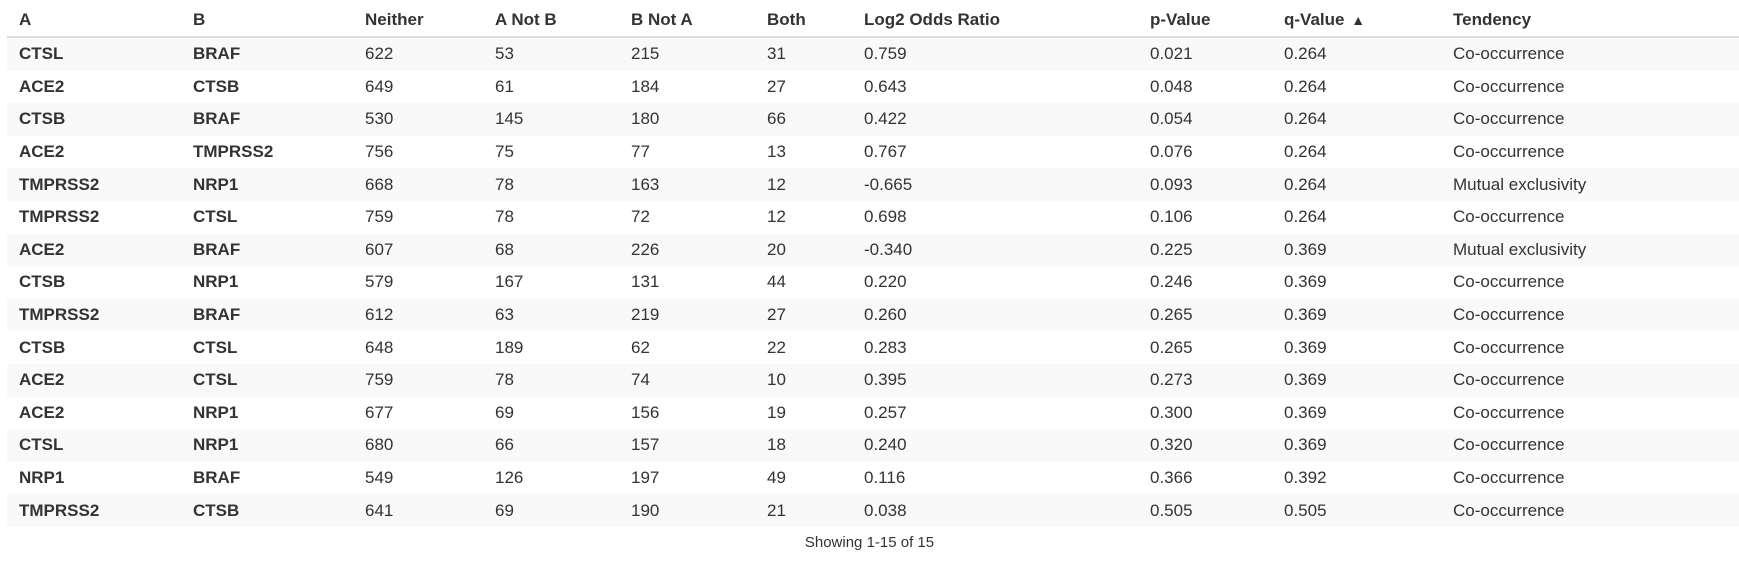  What do you see at coordinates (1356, 478) in the screenshot?
I see `cell-q: 0.392` at bounding box center [1356, 478].